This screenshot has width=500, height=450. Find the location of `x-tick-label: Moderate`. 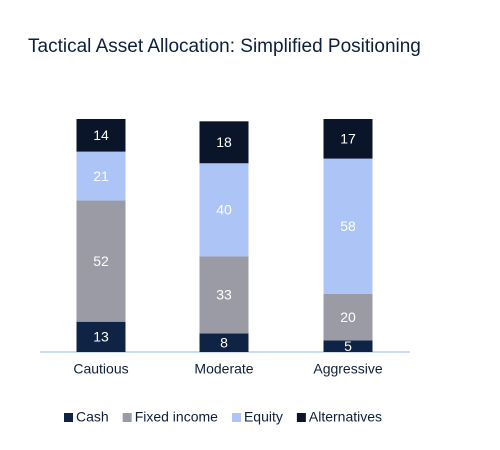

x-tick-label: Moderate is located at coordinates (223, 369).